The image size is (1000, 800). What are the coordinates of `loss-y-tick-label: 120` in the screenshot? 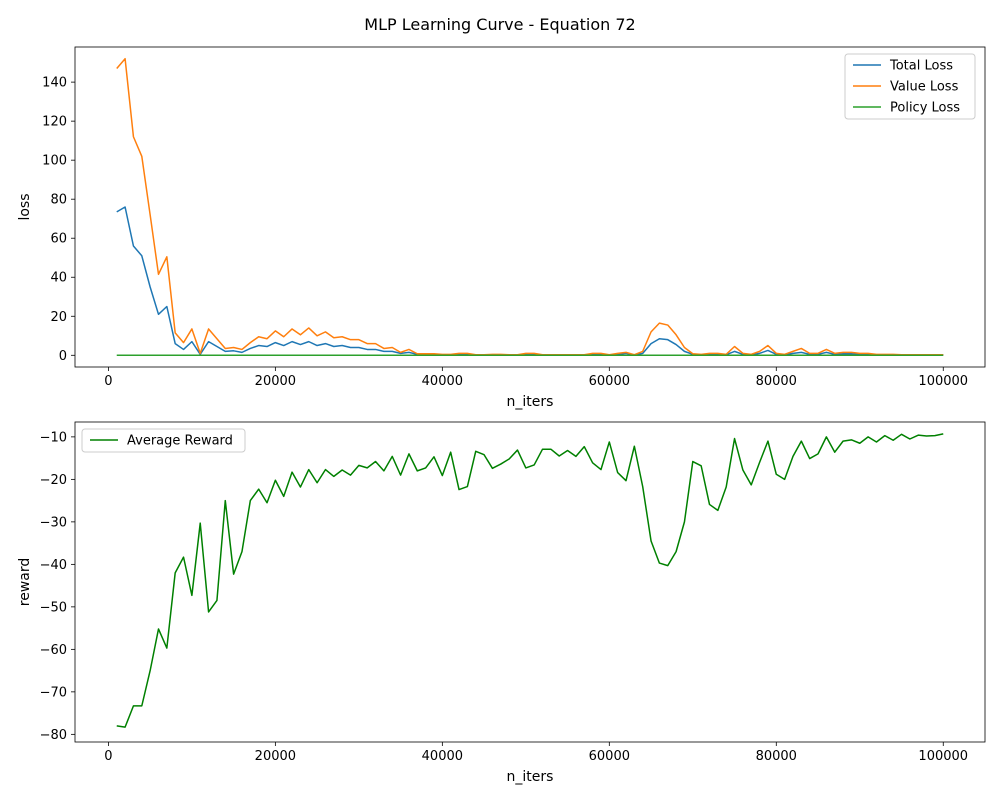 It's located at (54, 122).